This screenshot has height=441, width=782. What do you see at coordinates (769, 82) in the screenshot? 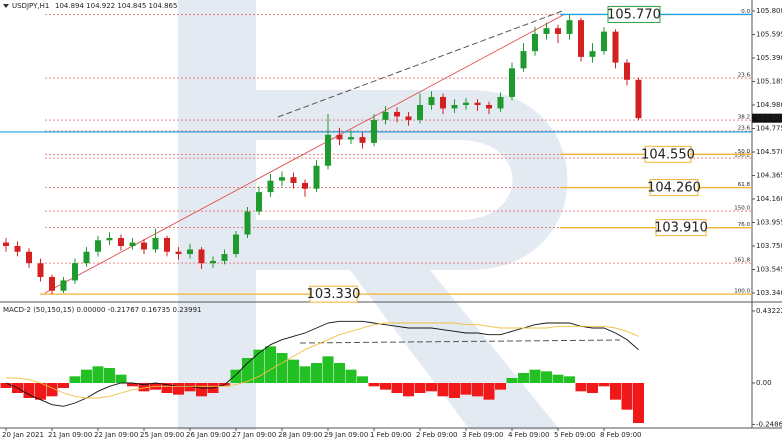
I see `y-tick-label: 105.185` at bounding box center [769, 82].